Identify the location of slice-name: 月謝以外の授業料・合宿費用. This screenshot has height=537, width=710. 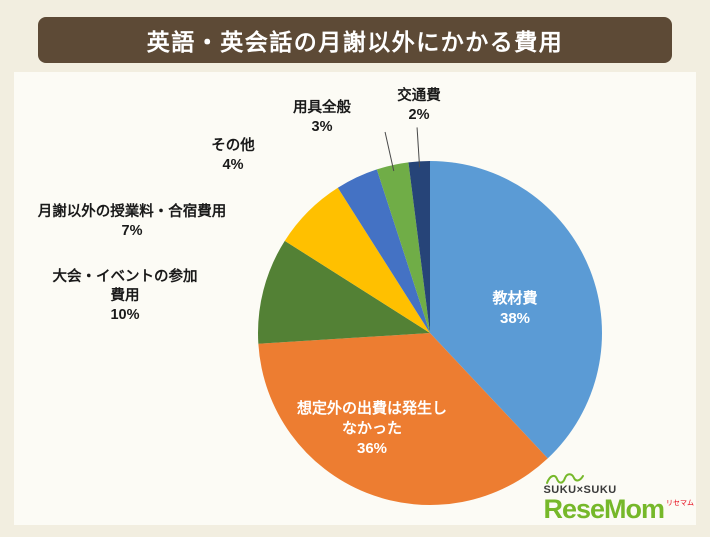
(132, 212).